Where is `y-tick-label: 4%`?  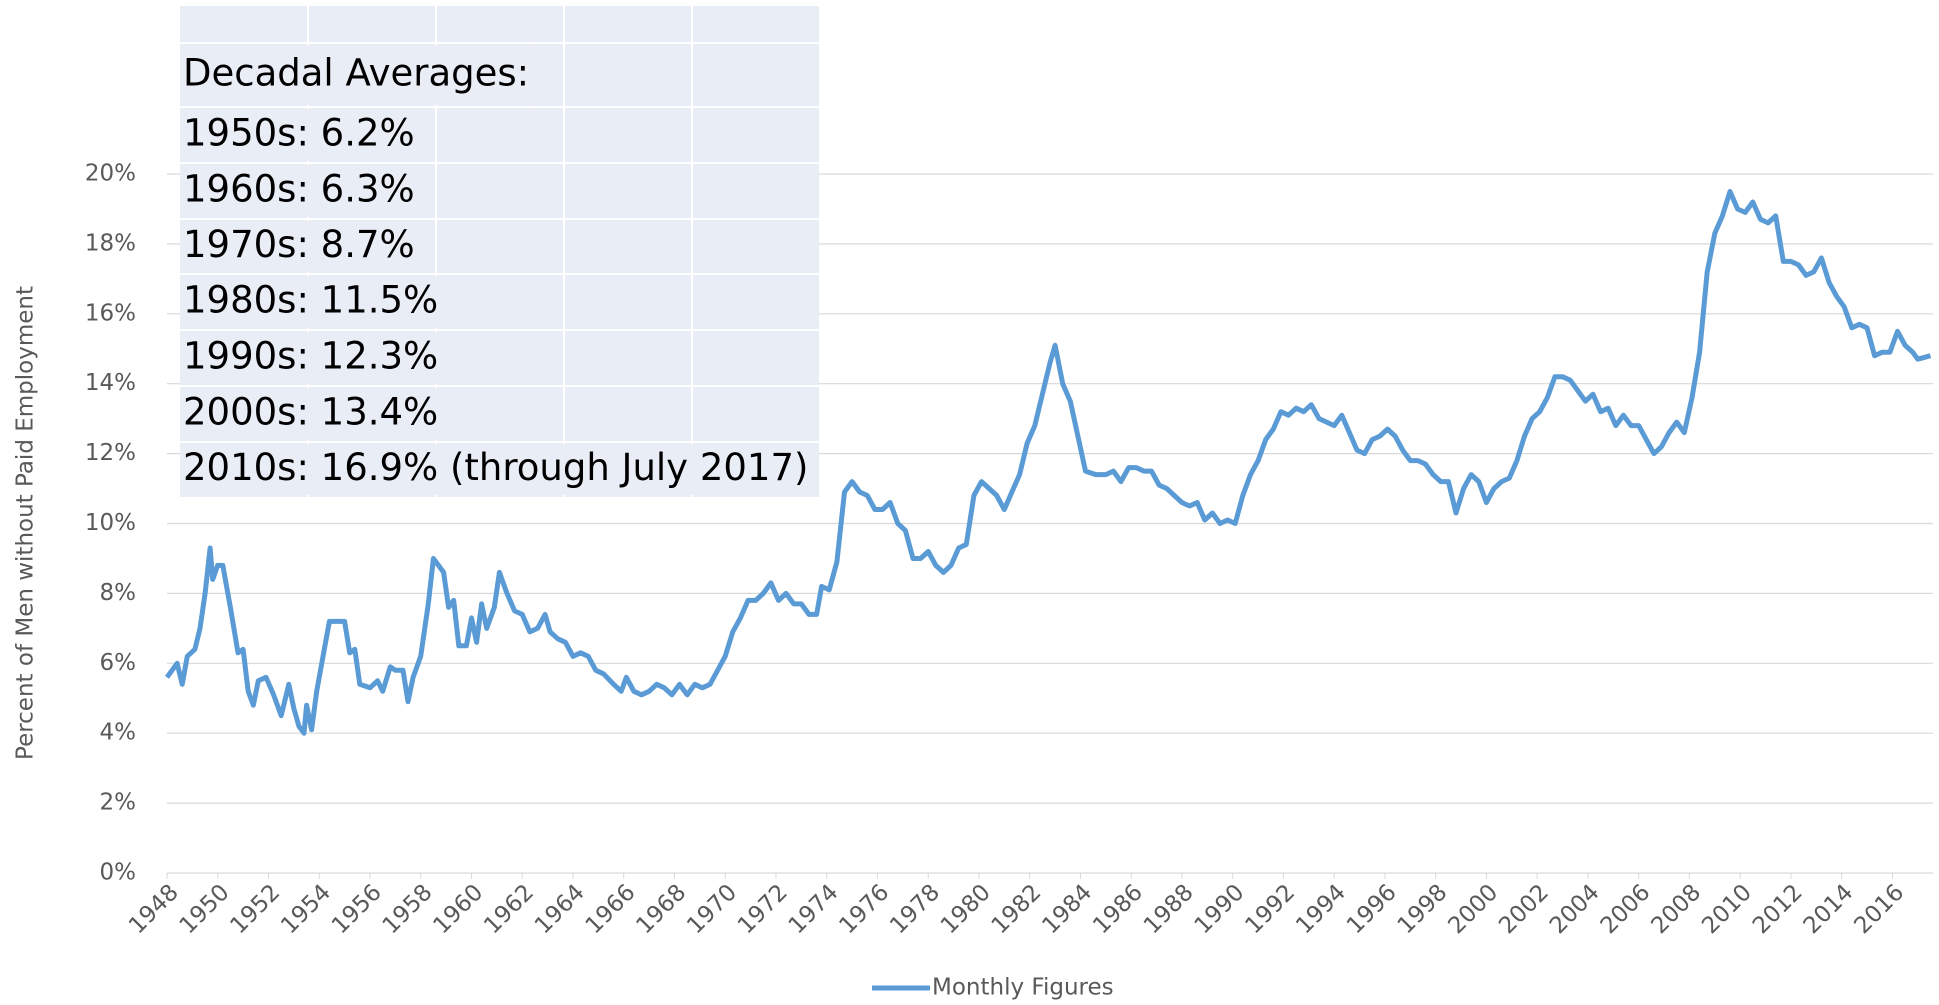 y-tick-label: 4% is located at coordinates (118, 733).